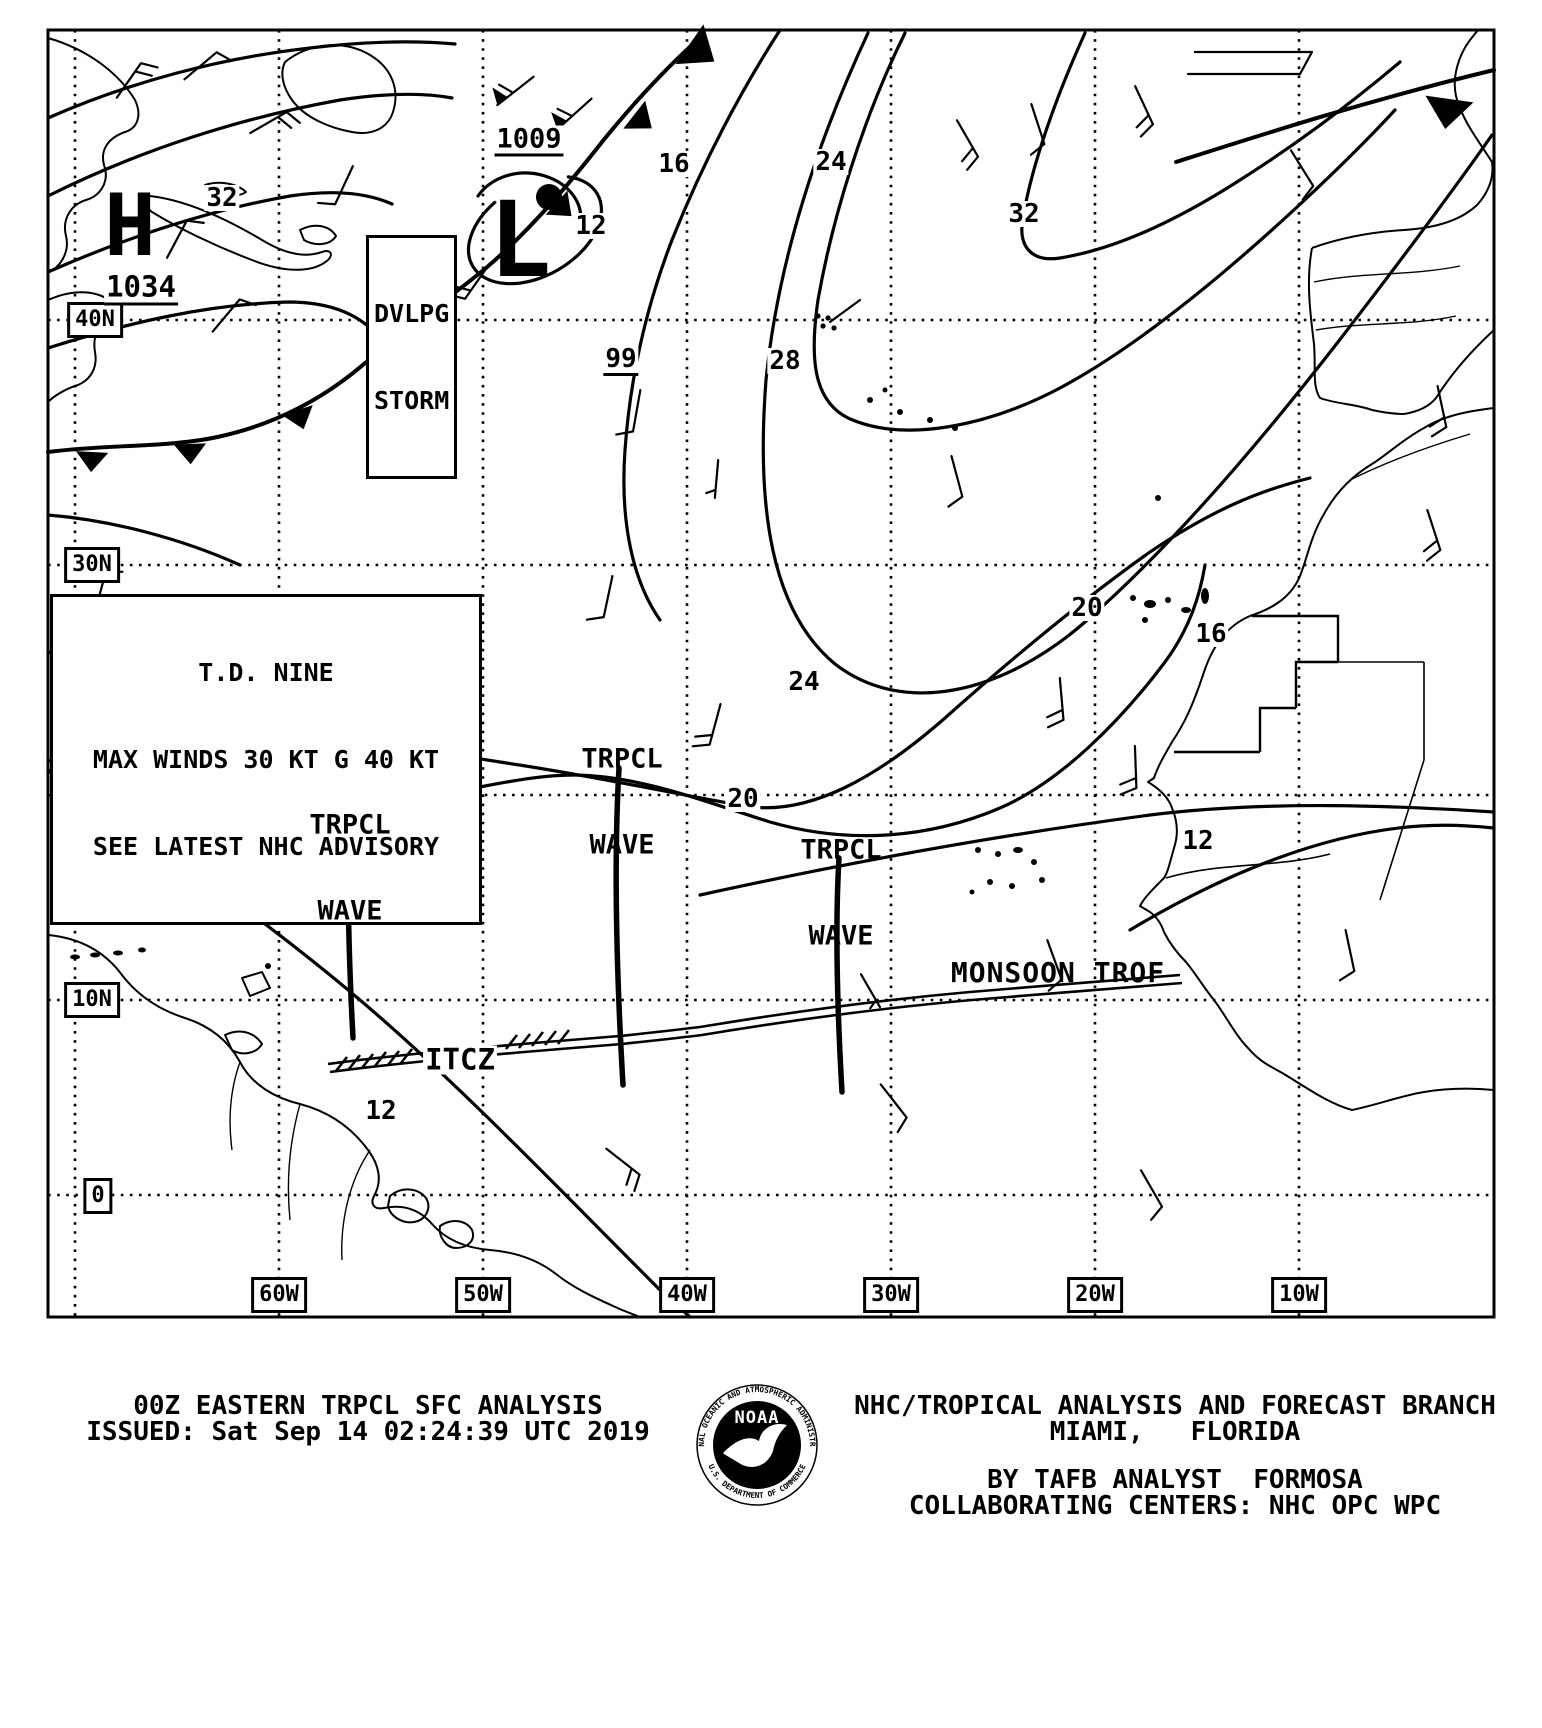 The image size is (1542, 1728). Describe the element at coordinates (520, 240) in the screenshot. I see `low-symbol: L` at that location.